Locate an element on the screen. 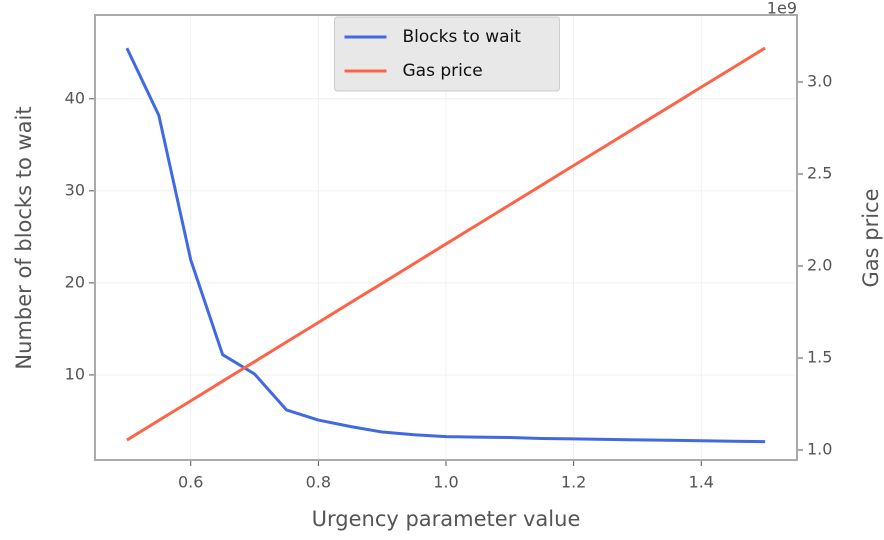  legend-label: Gas price is located at coordinates (443, 71).